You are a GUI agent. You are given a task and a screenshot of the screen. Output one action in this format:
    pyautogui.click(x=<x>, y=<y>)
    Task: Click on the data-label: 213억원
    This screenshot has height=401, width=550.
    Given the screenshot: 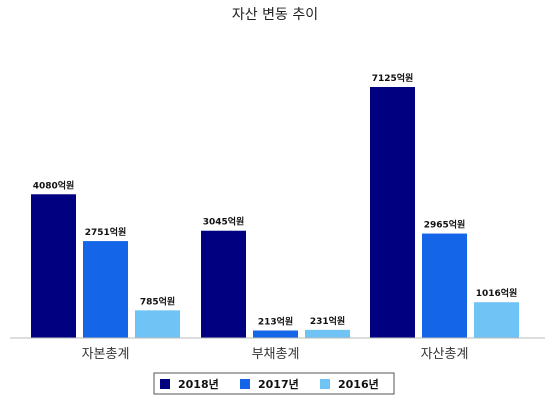 What is the action you would take?
    pyautogui.click(x=275, y=321)
    